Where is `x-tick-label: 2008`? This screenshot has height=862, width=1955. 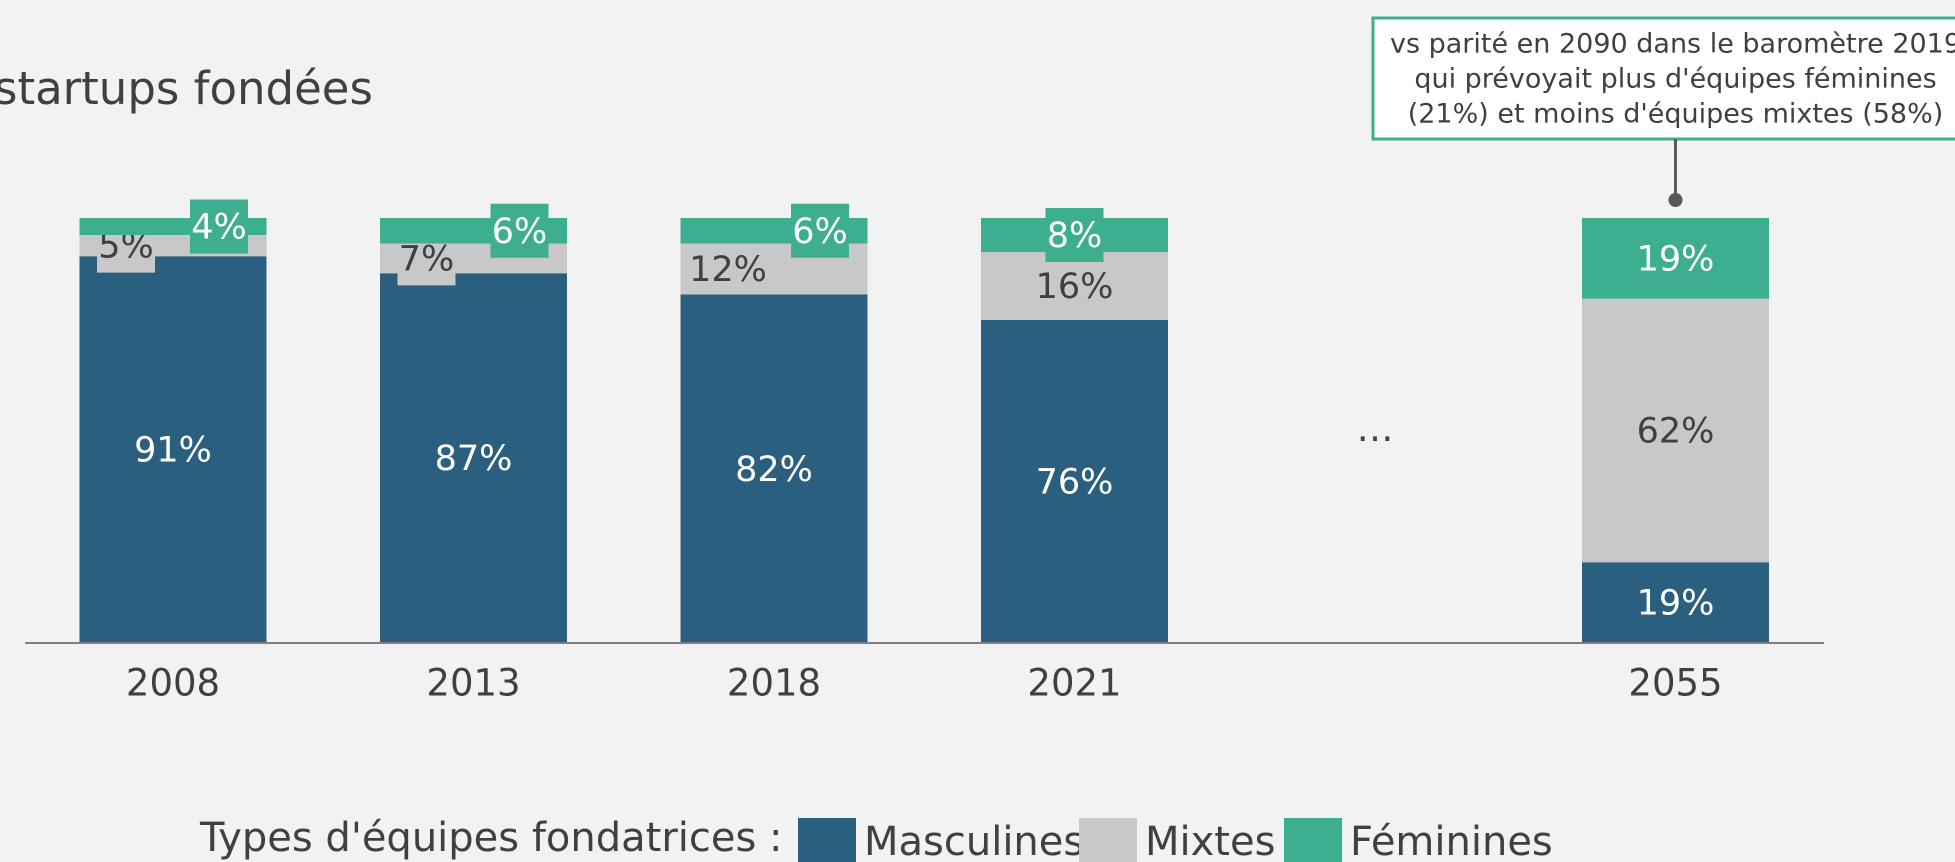 x-tick-label: 2008 is located at coordinates (173, 683).